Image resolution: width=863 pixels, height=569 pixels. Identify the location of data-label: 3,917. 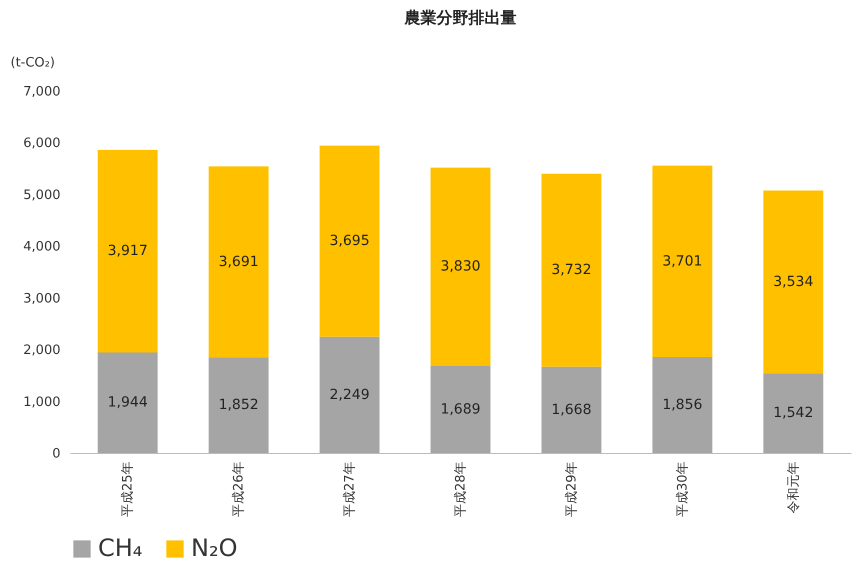
(128, 251).